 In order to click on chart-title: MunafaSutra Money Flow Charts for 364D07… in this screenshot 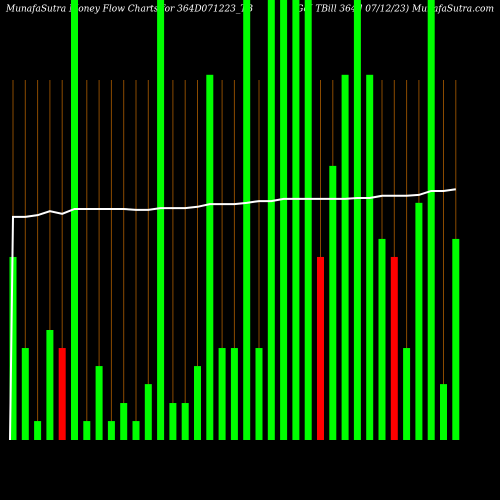, I will do `click(129, 10)`.